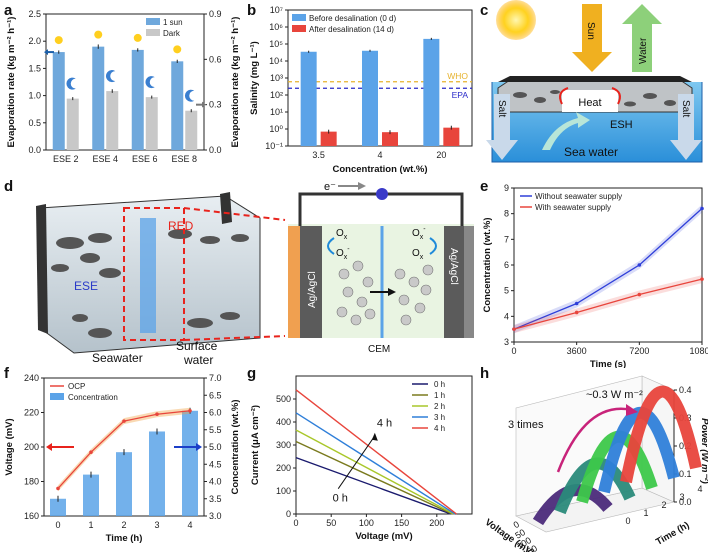 The width and height of the screenshot is (708, 552). What do you see at coordinates (98, 34) in the screenshot?
I see `sun-icon` at bounding box center [98, 34].